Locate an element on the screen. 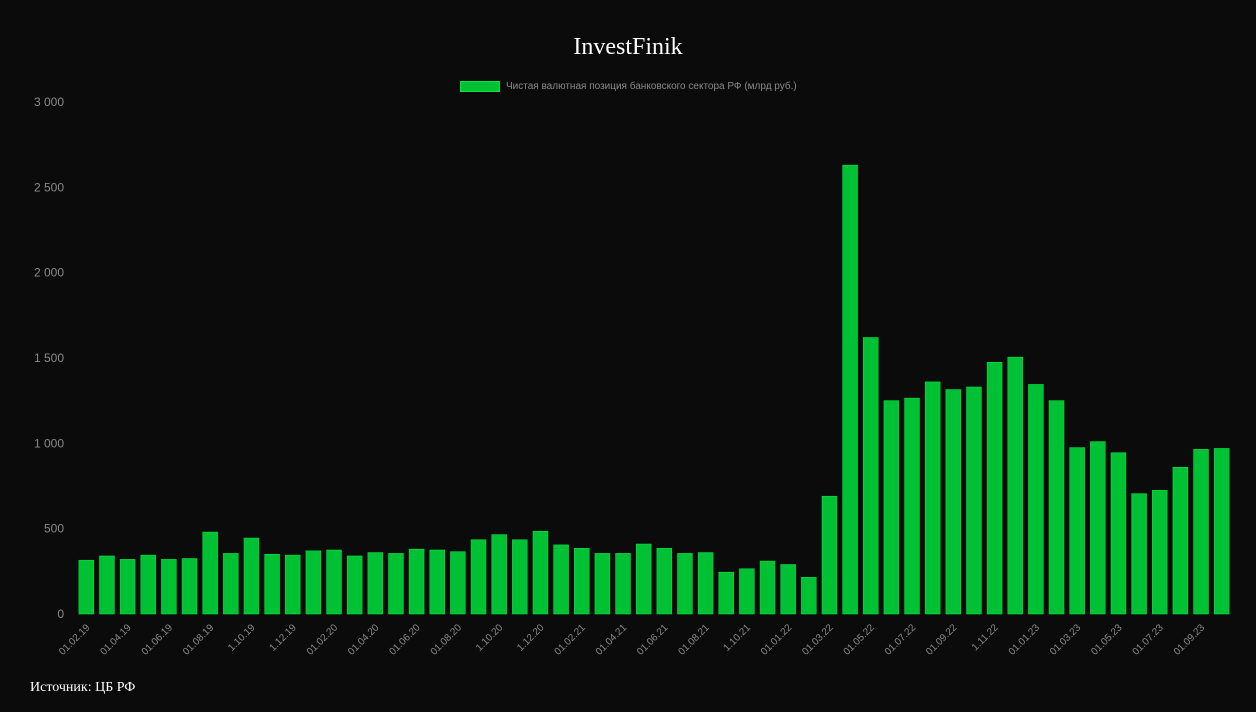 The width and height of the screenshot is (1256, 712). x-tick-label: 01.07.22 is located at coordinates (901, 640).